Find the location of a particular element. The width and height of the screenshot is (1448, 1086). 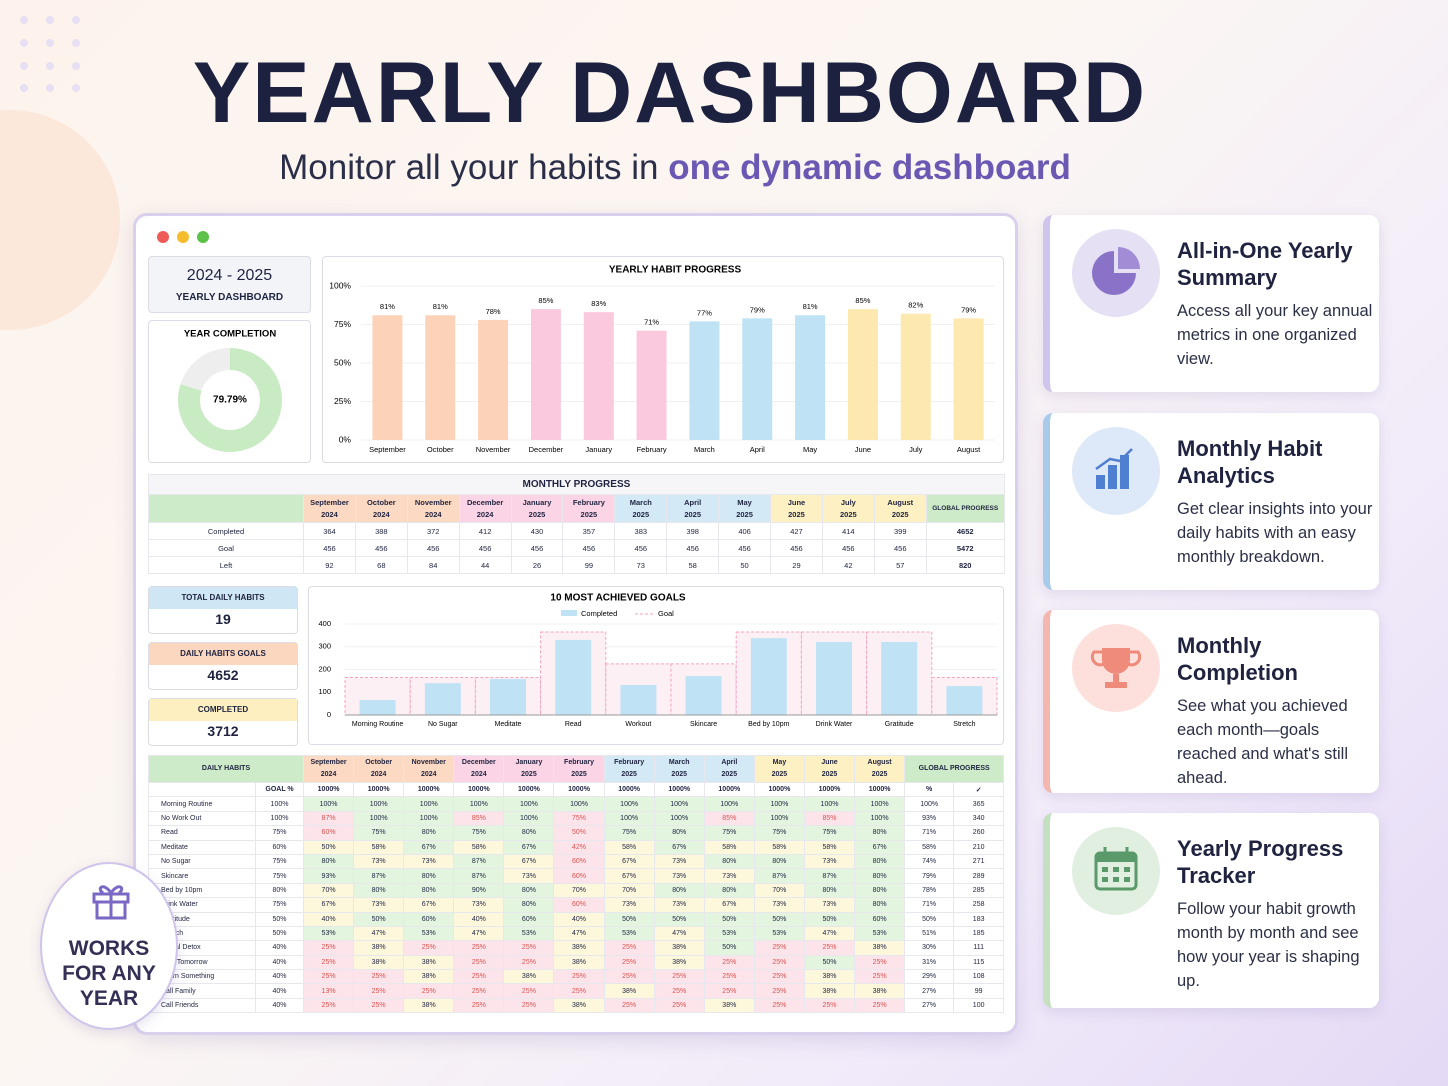

badge: WORKS FOR ANY YEAR is located at coordinates (109, 946).